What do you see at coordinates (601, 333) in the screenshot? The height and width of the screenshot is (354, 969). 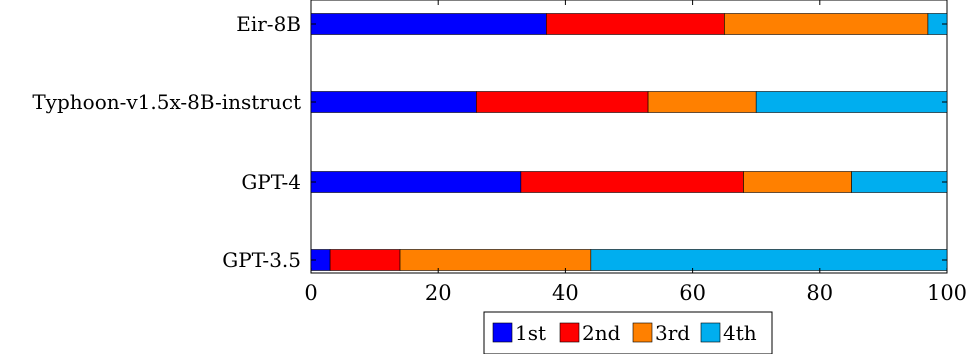 I see `legend-label-2nd: 2nd` at bounding box center [601, 333].